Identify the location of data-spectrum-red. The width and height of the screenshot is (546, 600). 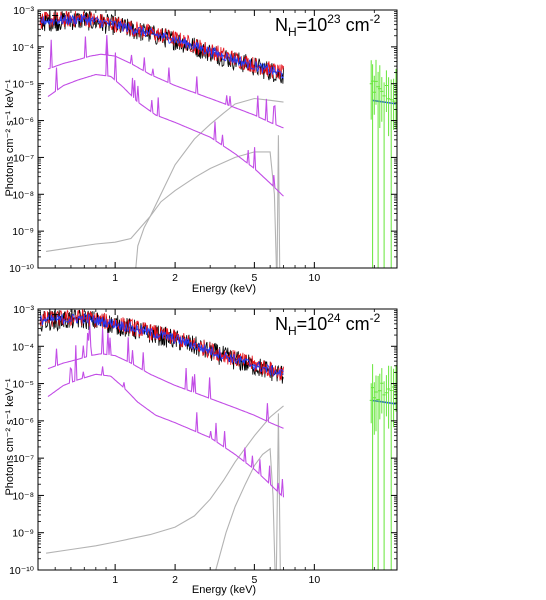
(161, 45).